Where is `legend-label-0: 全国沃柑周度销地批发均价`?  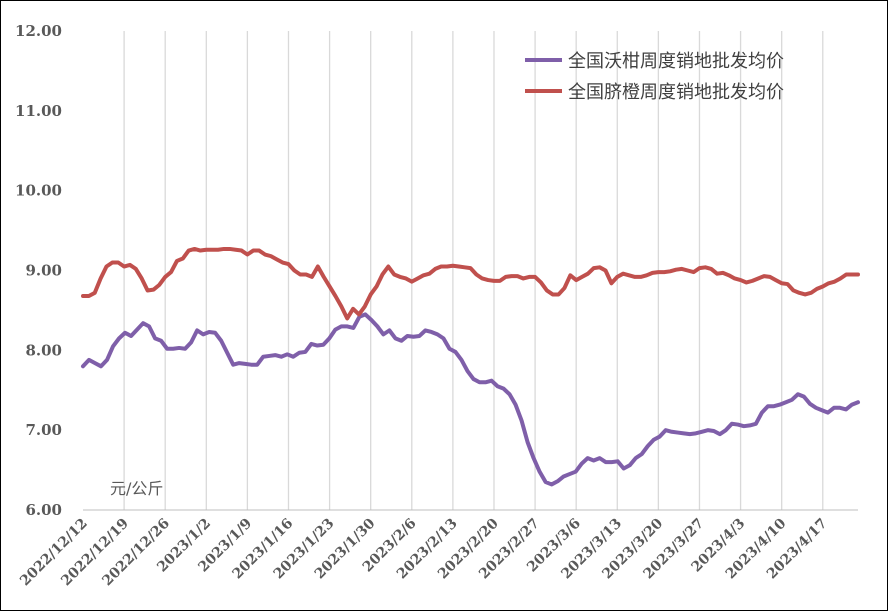 legend-label-0: 全国沃柑周度销地批发均价 is located at coordinates (676, 61).